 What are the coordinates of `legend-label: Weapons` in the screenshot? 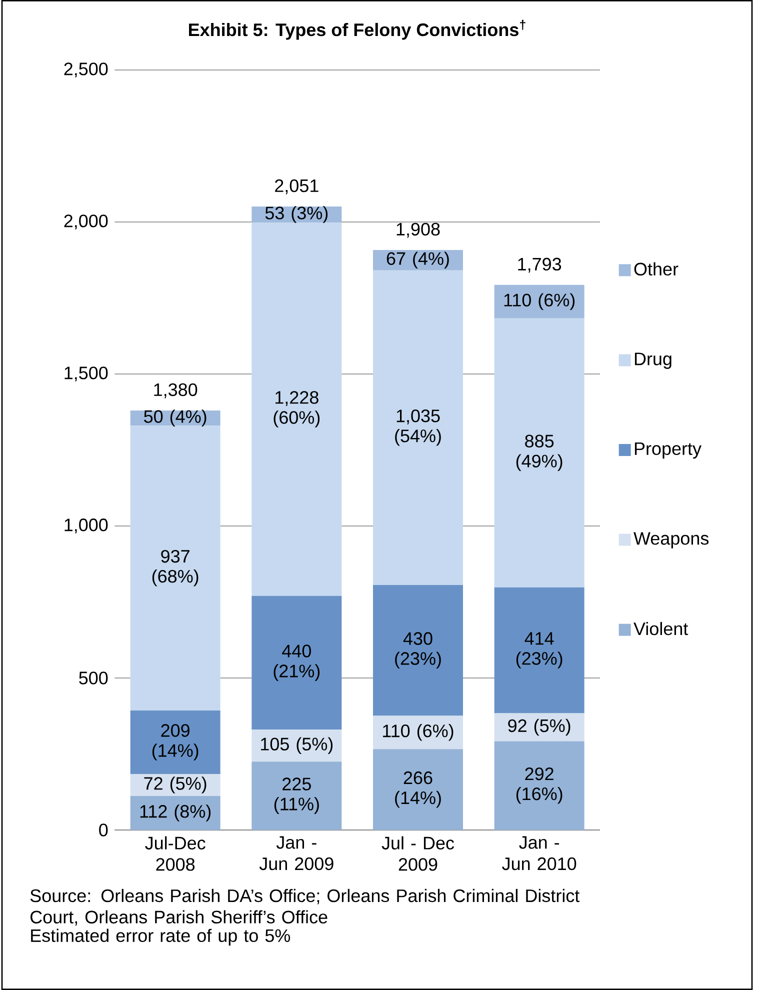 It's located at (671, 540).